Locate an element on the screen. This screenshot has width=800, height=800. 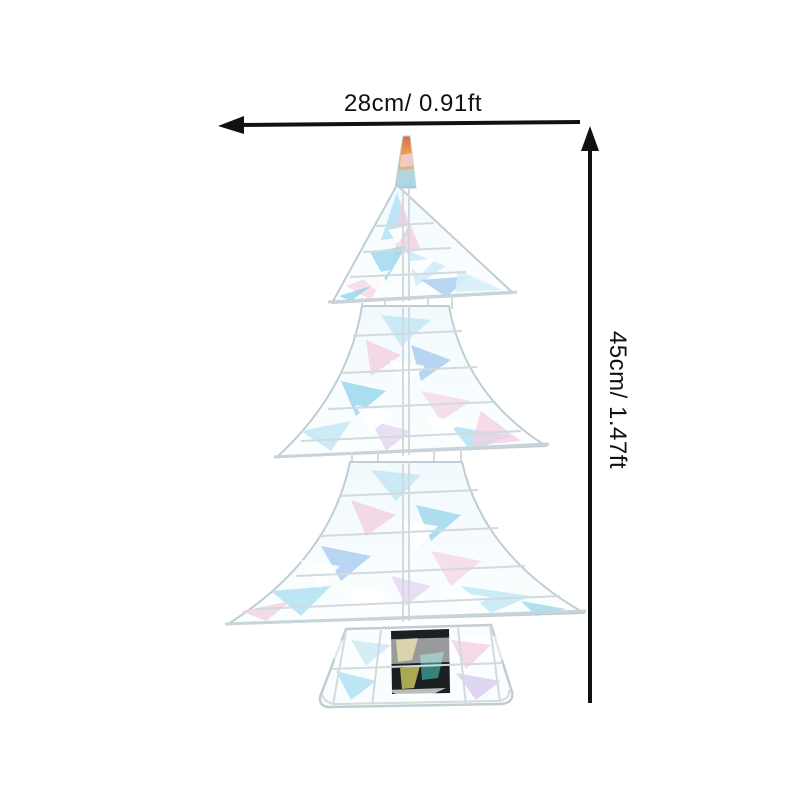
tree-top-spike is located at coordinates (405, 162).